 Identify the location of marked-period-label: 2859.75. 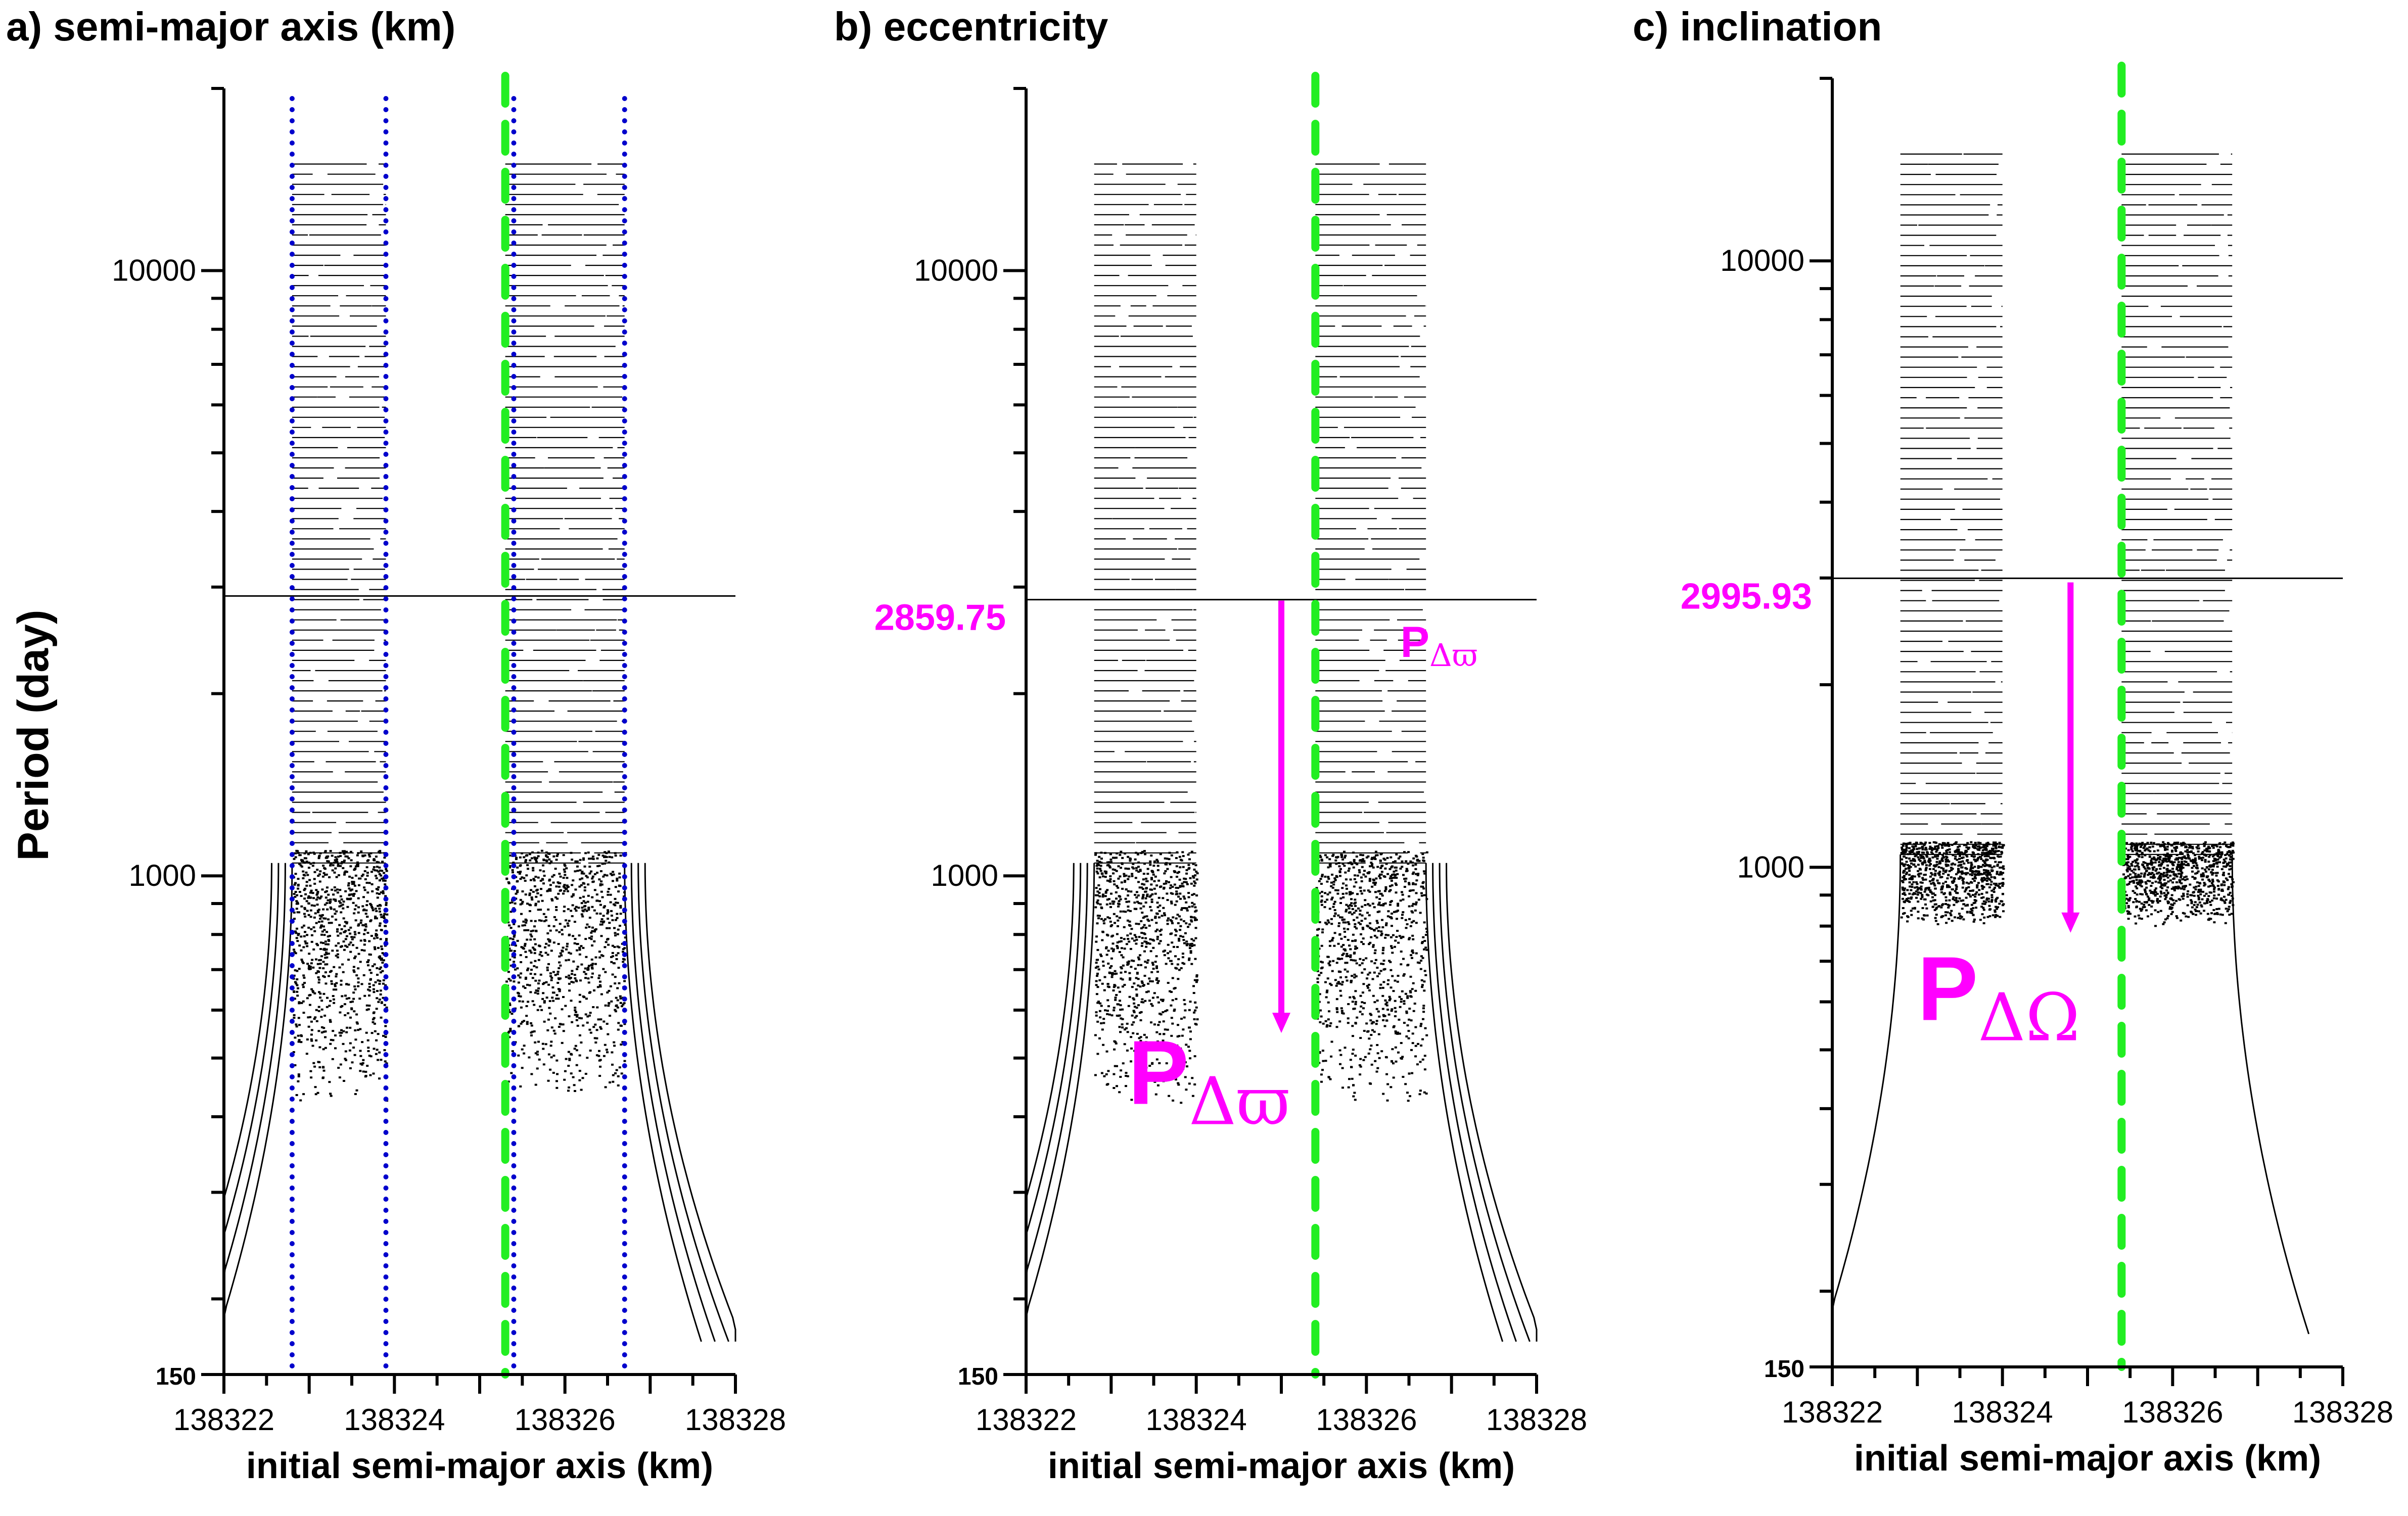
(940, 618).